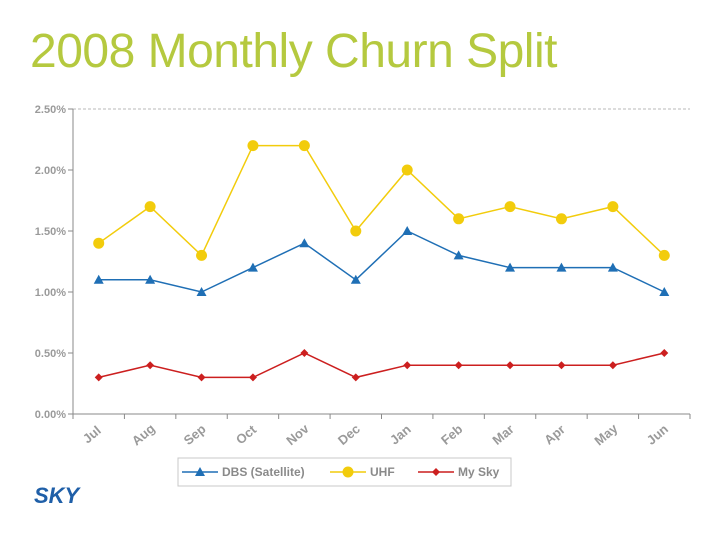 The width and height of the screenshot is (720, 540). Describe the element at coordinates (502, 434) in the screenshot. I see `x-tick-label: Mar` at that location.